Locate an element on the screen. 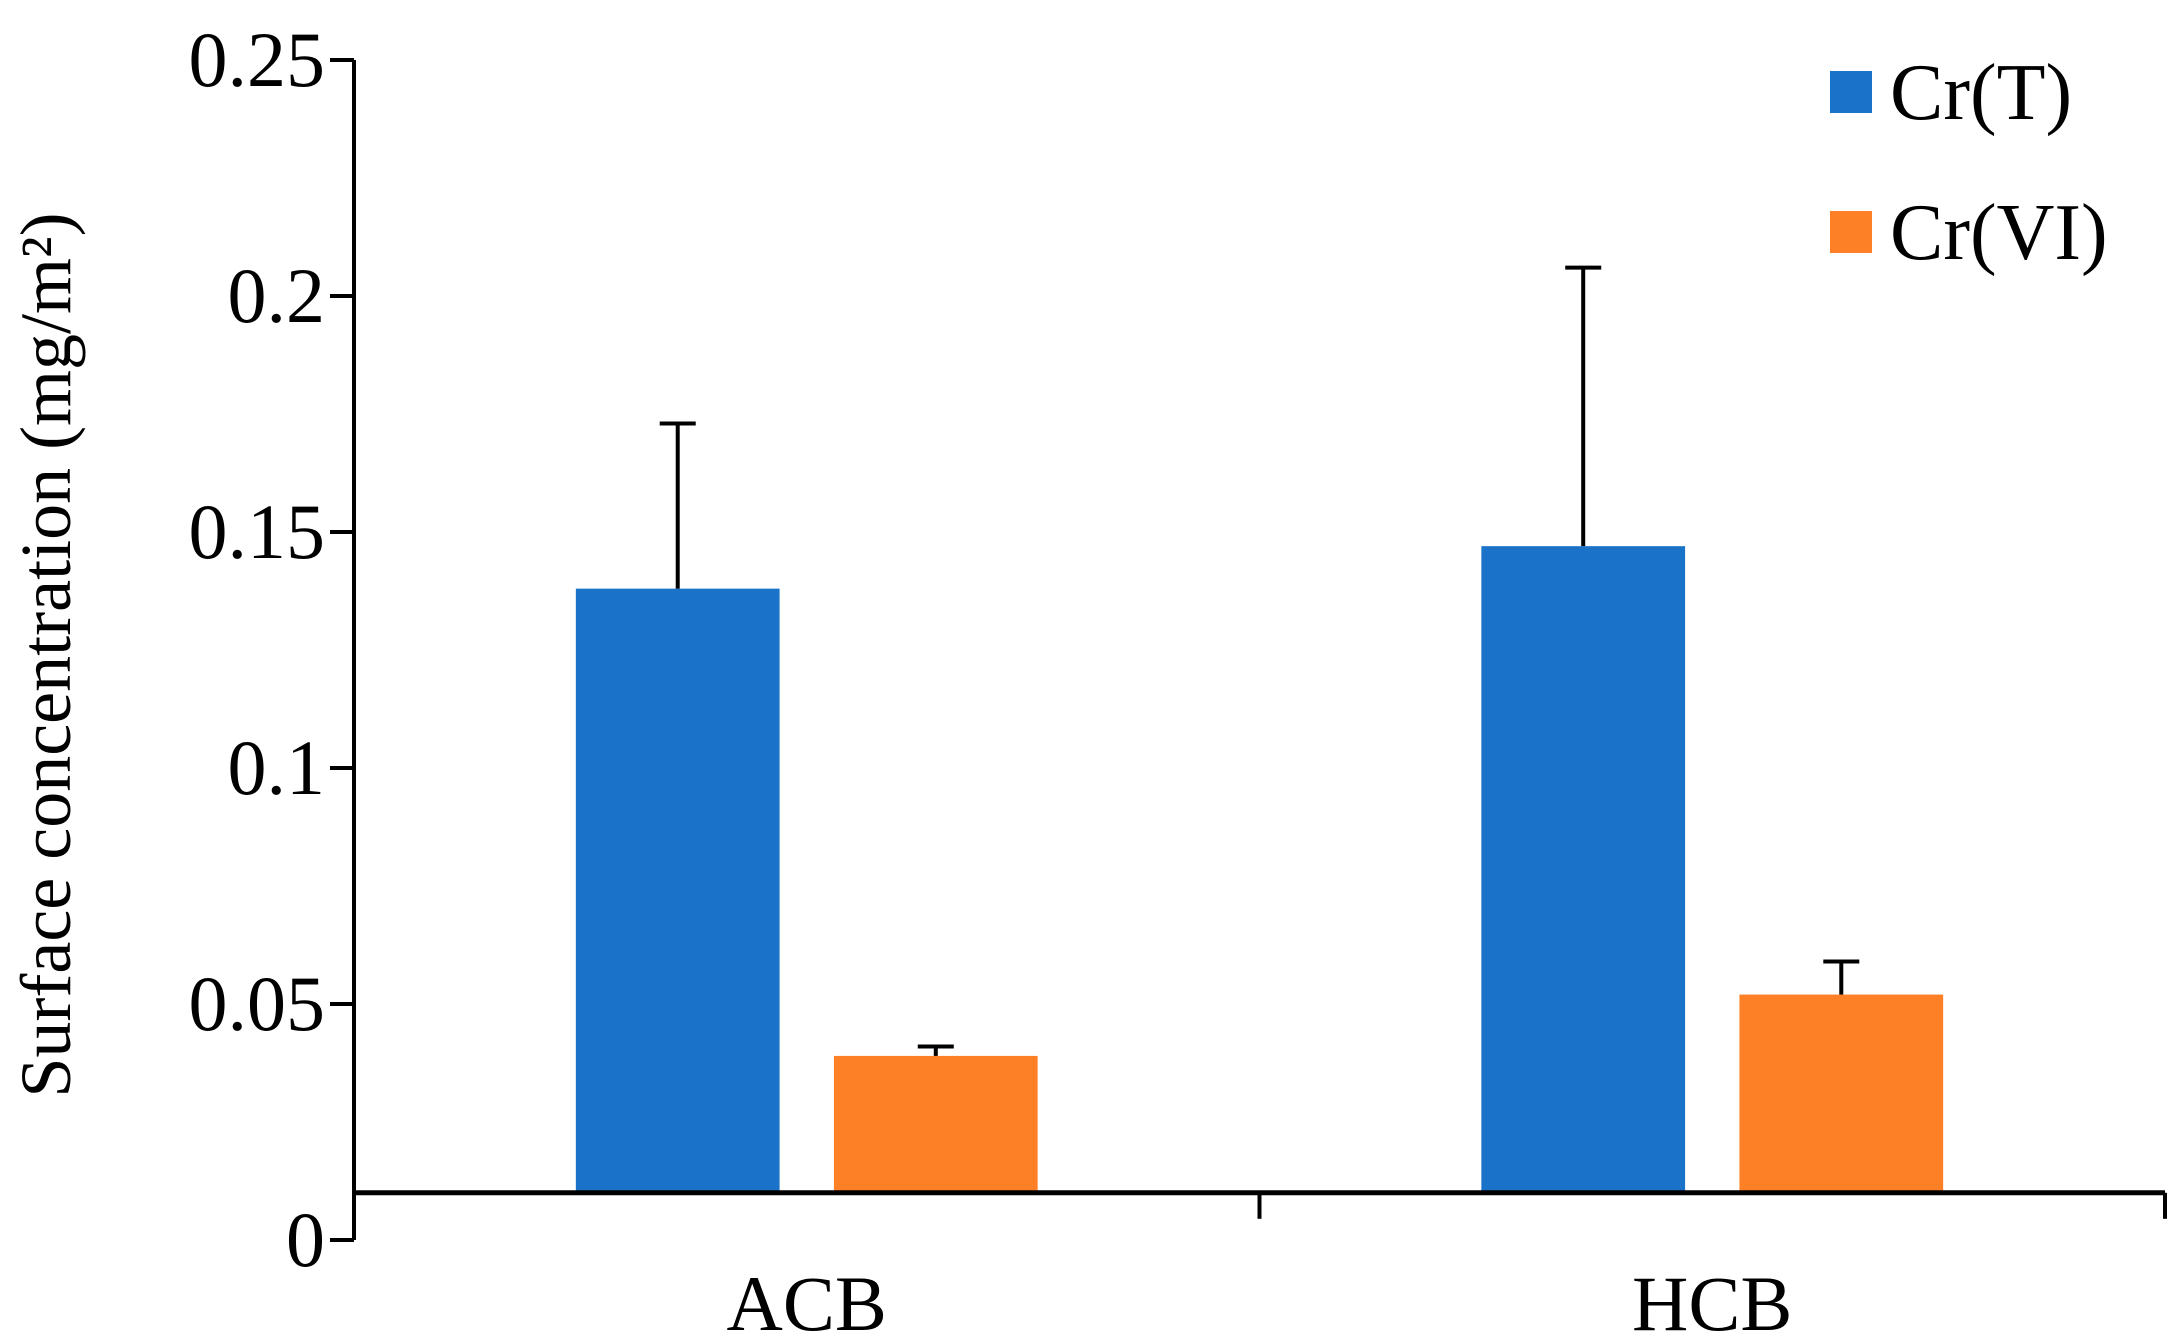  y-tick-label-2: 0.1 is located at coordinates (277, 767).